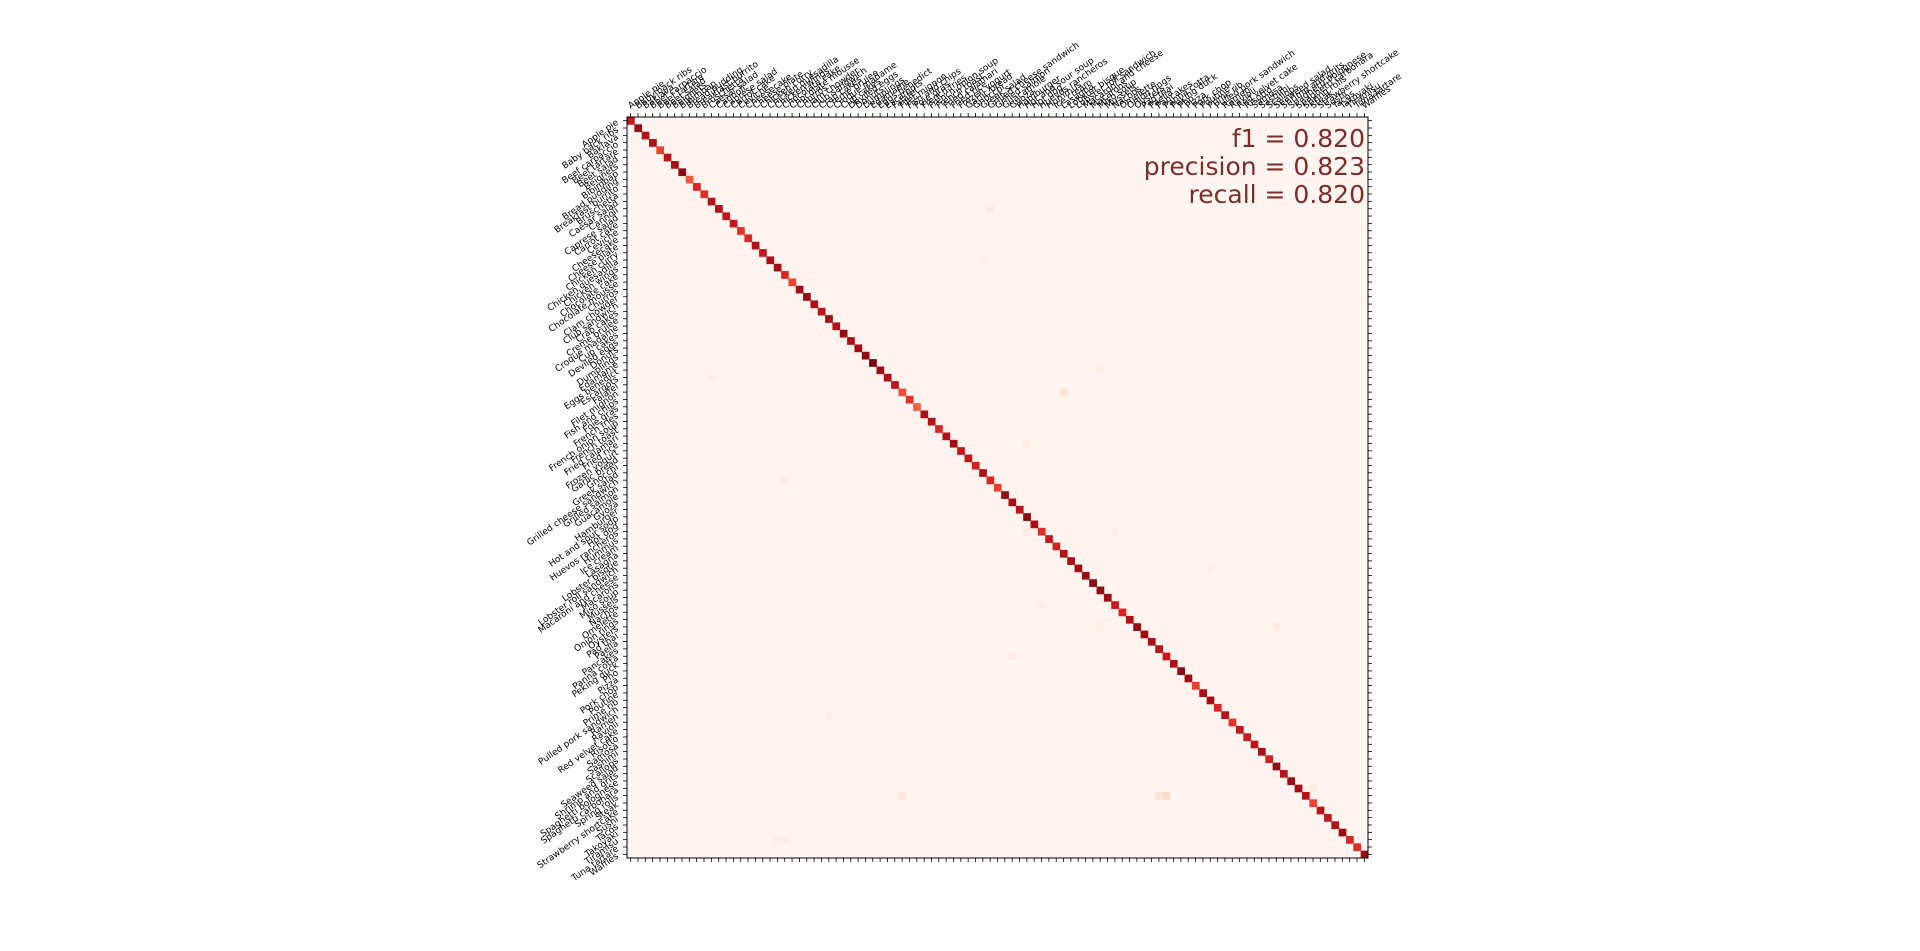 This screenshot has width=1920, height=951. I want to click on precision-score-label: precision = 0.823, so click(1254, 166).